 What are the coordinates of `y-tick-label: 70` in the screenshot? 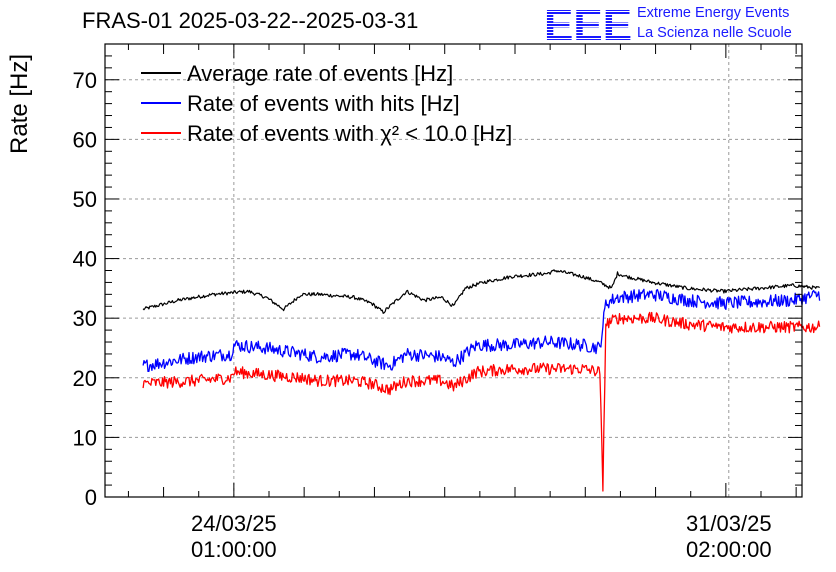 It's located at (85, 80).